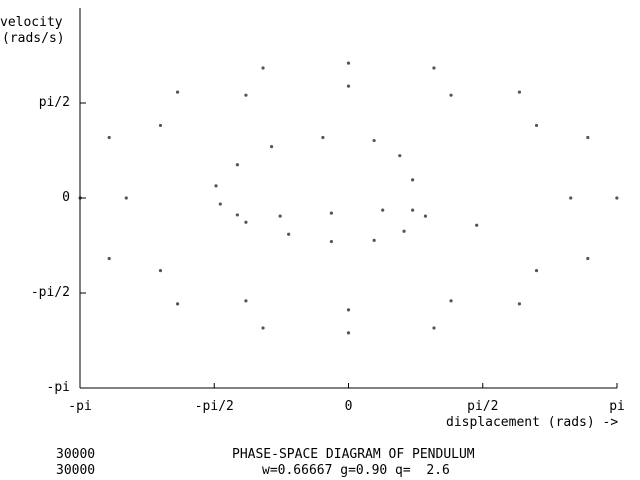 The width and height of the screenshot is (640, 480). Describe the element at coordinates (532, 422) in the screenshot. I see `x-axis-label: displacement (rads) ->` at that location.